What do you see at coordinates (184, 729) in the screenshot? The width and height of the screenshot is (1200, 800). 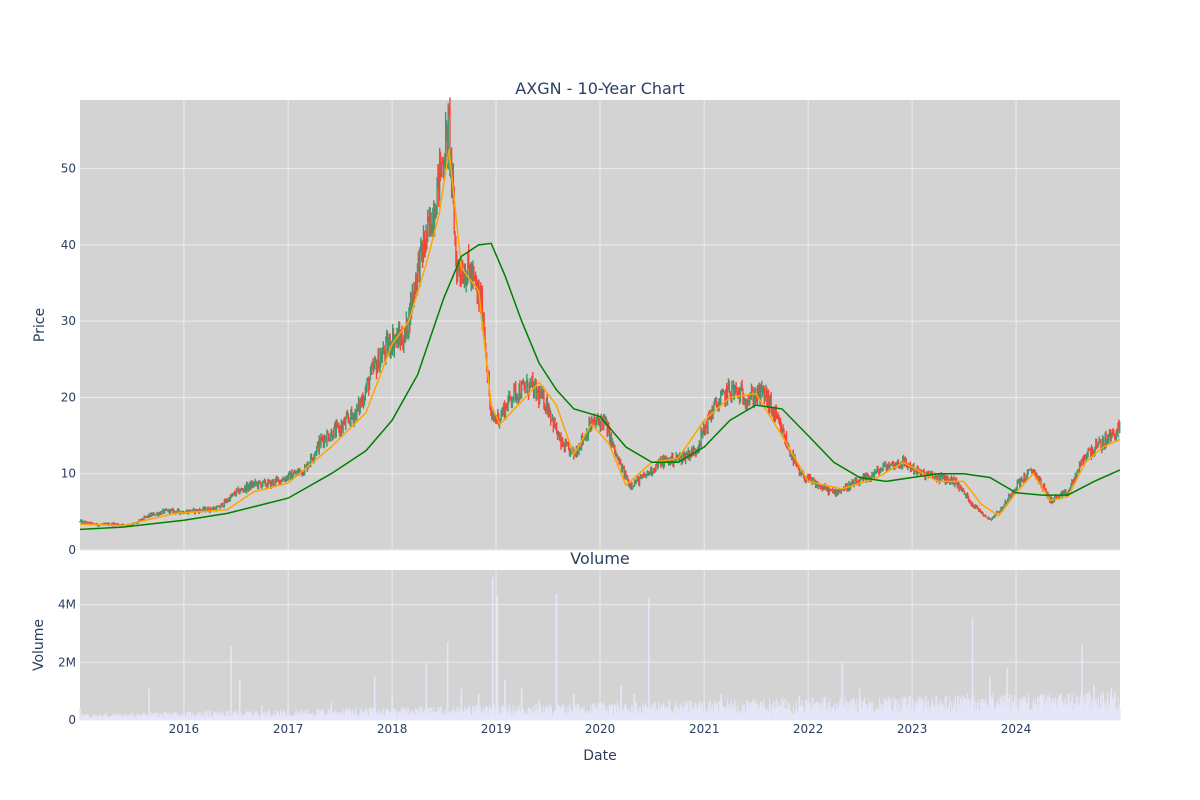 I see `x-tick-label: 2016` at bounding box center [184, 729].